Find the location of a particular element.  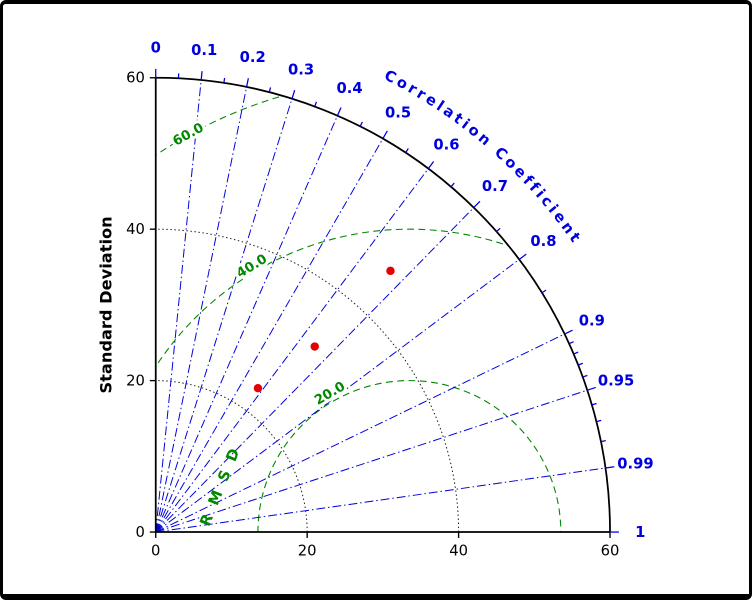

y-tick-label: 20 is located at coordinates (135, 381).